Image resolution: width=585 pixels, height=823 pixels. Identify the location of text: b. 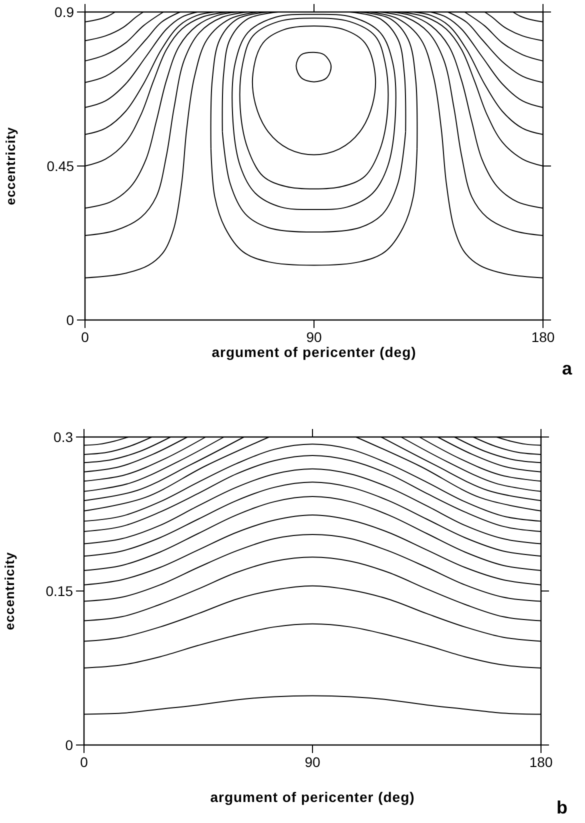
(562, 807).